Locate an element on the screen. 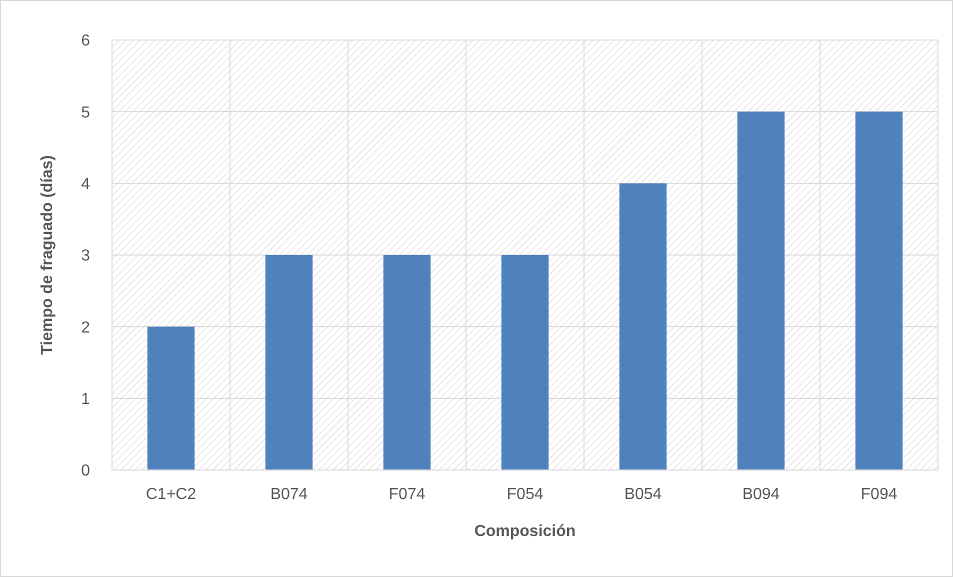 This screenshot has height=577, width=953. y-axis-title: Tiempo de fraguado (días) is located at coordinates (47, 255).